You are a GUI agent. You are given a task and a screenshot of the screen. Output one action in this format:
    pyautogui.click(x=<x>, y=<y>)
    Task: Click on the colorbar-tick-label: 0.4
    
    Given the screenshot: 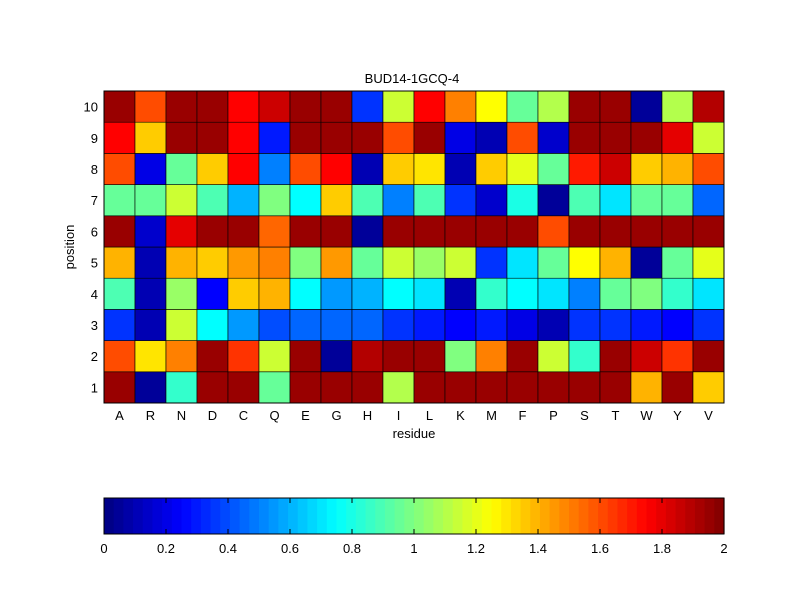 What is the action you would take?
    pyautogui.click(x=228, y=548)
    